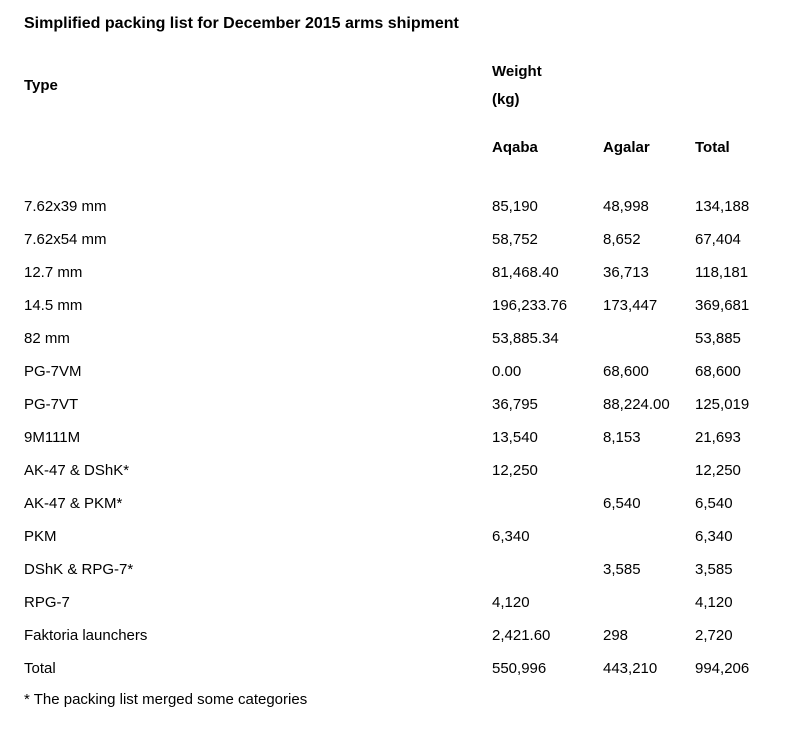 Image resolution: width=785 pixels, height=746 pixels. What do you see at coordinates (636, 404) in the screenshot?
I see `agalar-cell: 88,224.00` at bounding box center [636, 404].